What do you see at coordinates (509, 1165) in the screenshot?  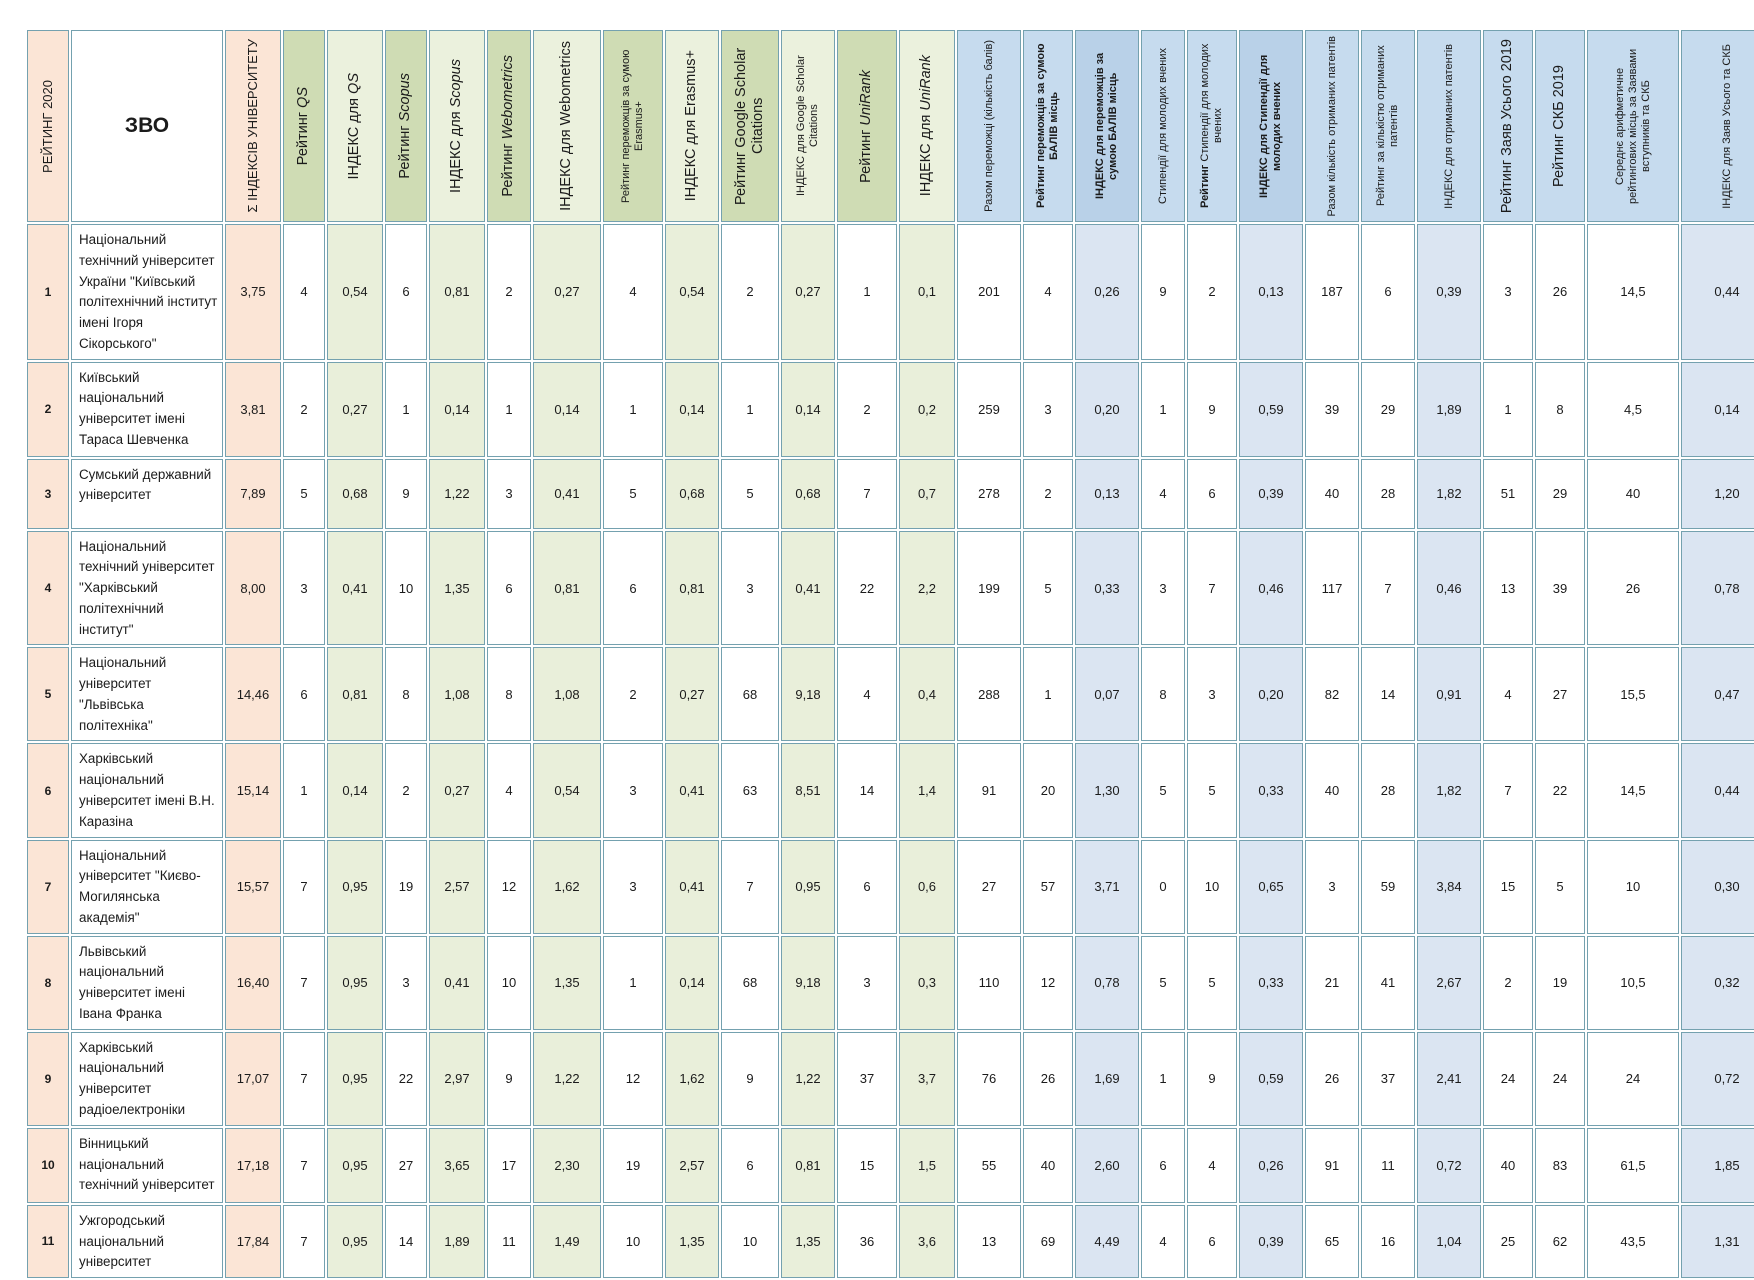 I see `cell-webometrics-rating: 17` at bounding box center [509, 1165].